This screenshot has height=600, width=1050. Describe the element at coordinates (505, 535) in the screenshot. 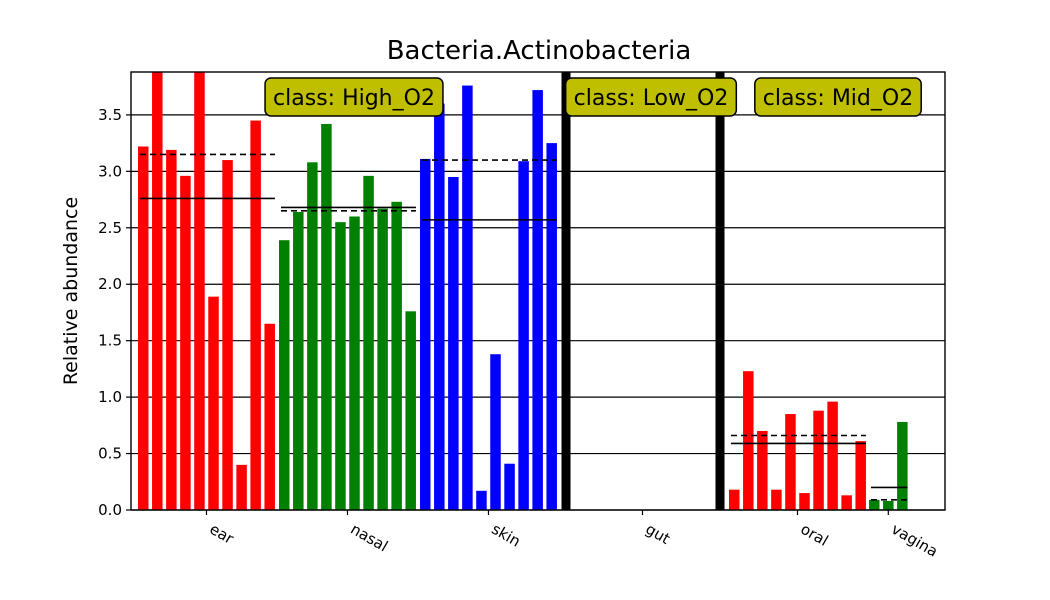

I see `x-tick-label: skin` at that location.